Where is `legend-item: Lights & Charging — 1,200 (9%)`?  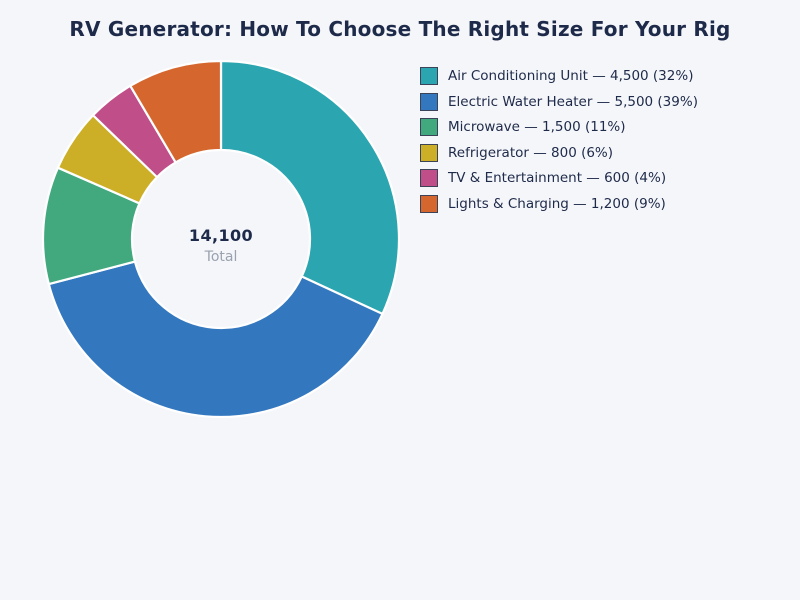
legend-item: Lights & Charging — 1,200 (9%) is located at coordinates (559, 203).